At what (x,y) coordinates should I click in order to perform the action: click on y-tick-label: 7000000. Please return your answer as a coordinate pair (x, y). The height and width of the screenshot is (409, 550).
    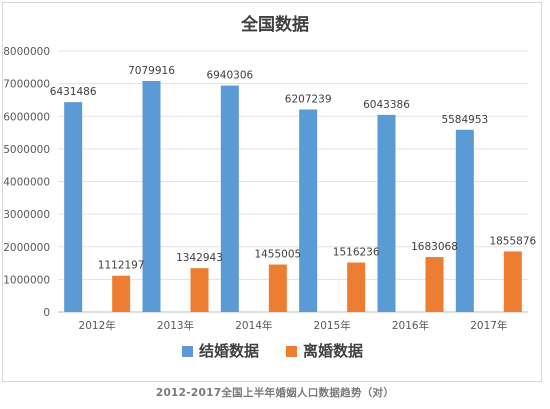
    Looking at the image, I should click on (26, 85).